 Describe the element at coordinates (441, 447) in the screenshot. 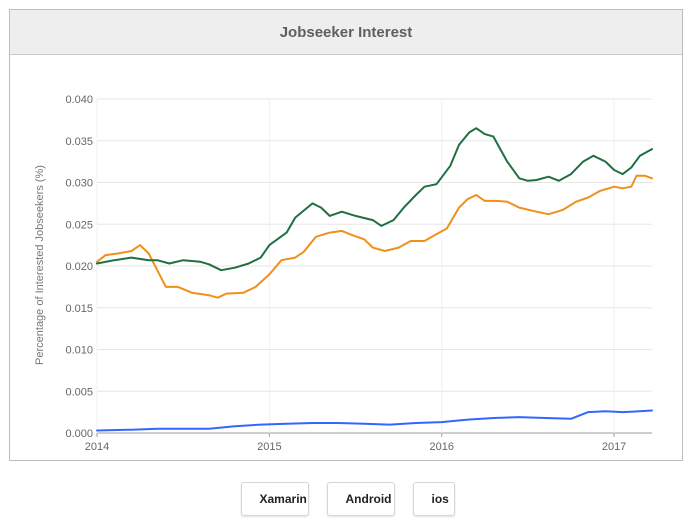

I see `x-tick-label: 2016` at that location.